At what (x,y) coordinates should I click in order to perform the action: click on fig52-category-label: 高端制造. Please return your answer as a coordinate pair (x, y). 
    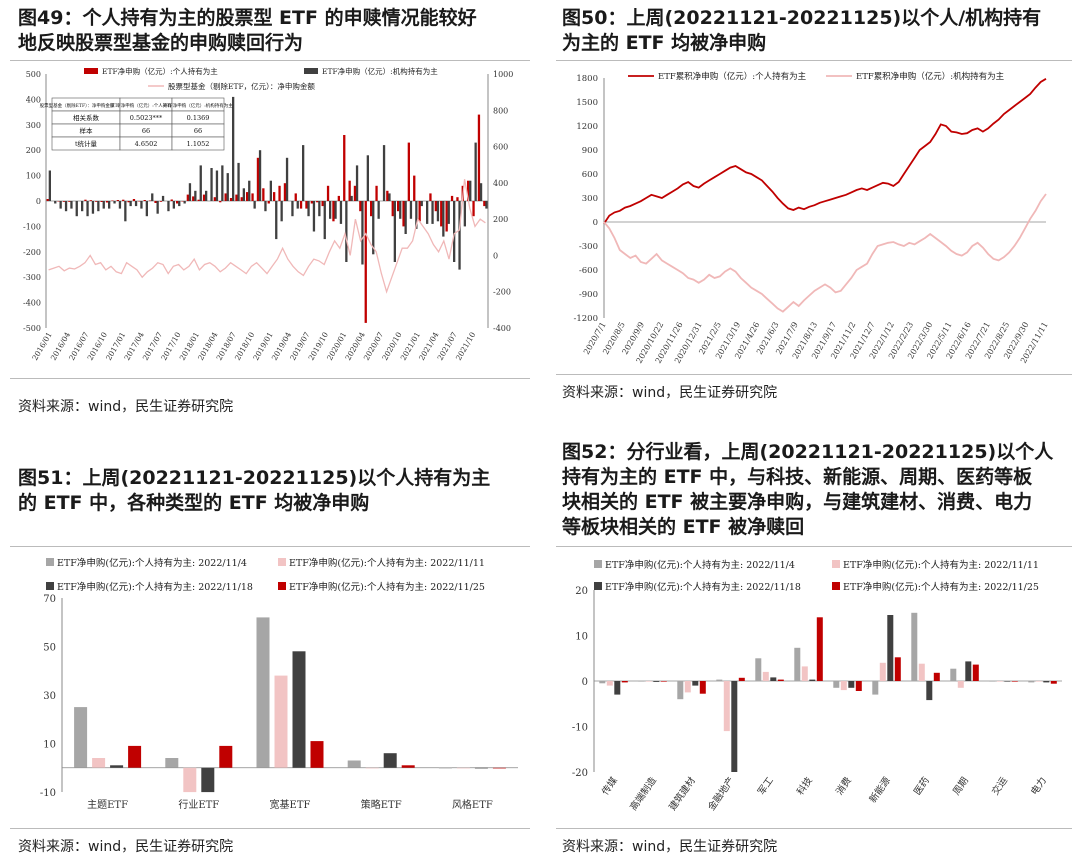
    Looking at the image, I should click on (643, 793).